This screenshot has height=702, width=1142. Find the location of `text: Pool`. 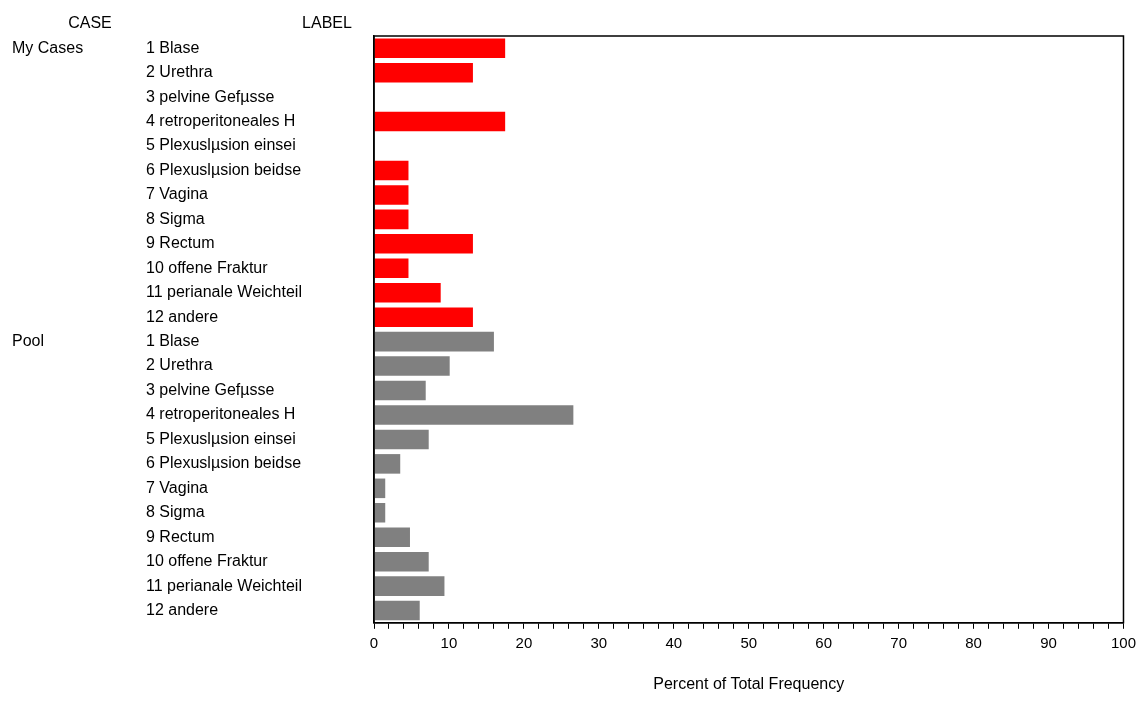

text: Pool is located at coordinates (28, 341).